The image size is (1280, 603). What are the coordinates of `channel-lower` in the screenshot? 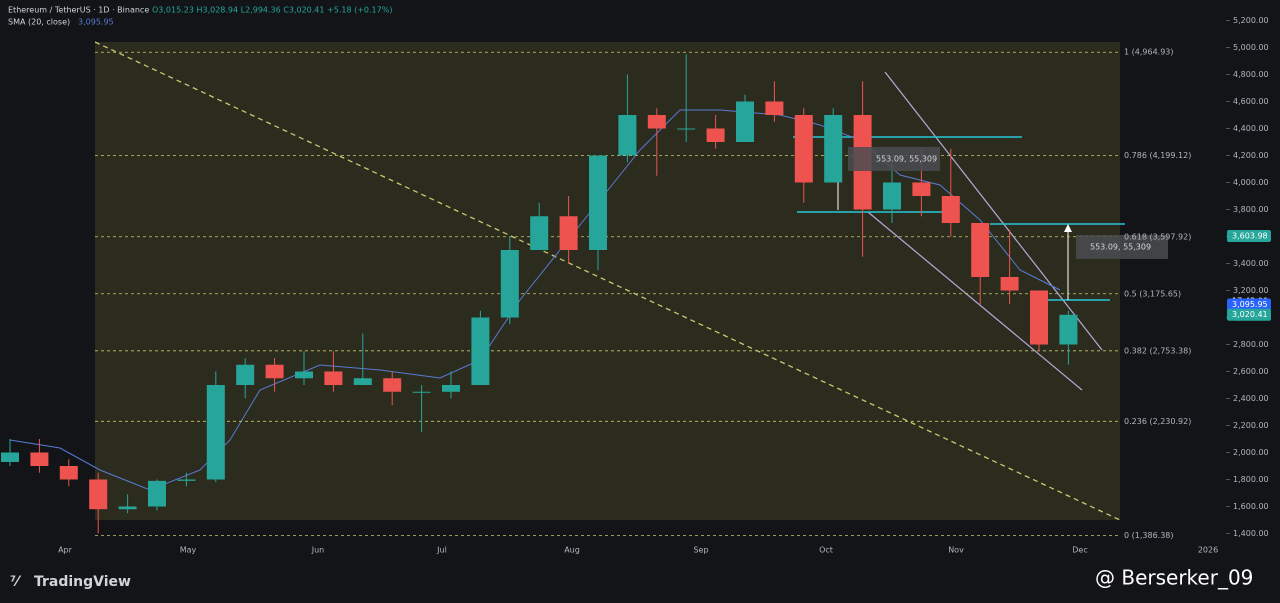 It's located at (975, 301).